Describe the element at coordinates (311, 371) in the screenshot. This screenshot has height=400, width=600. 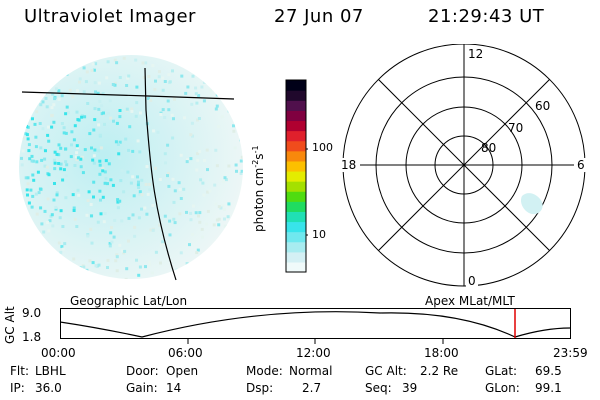
I see `mode-value: Normal` at that location.